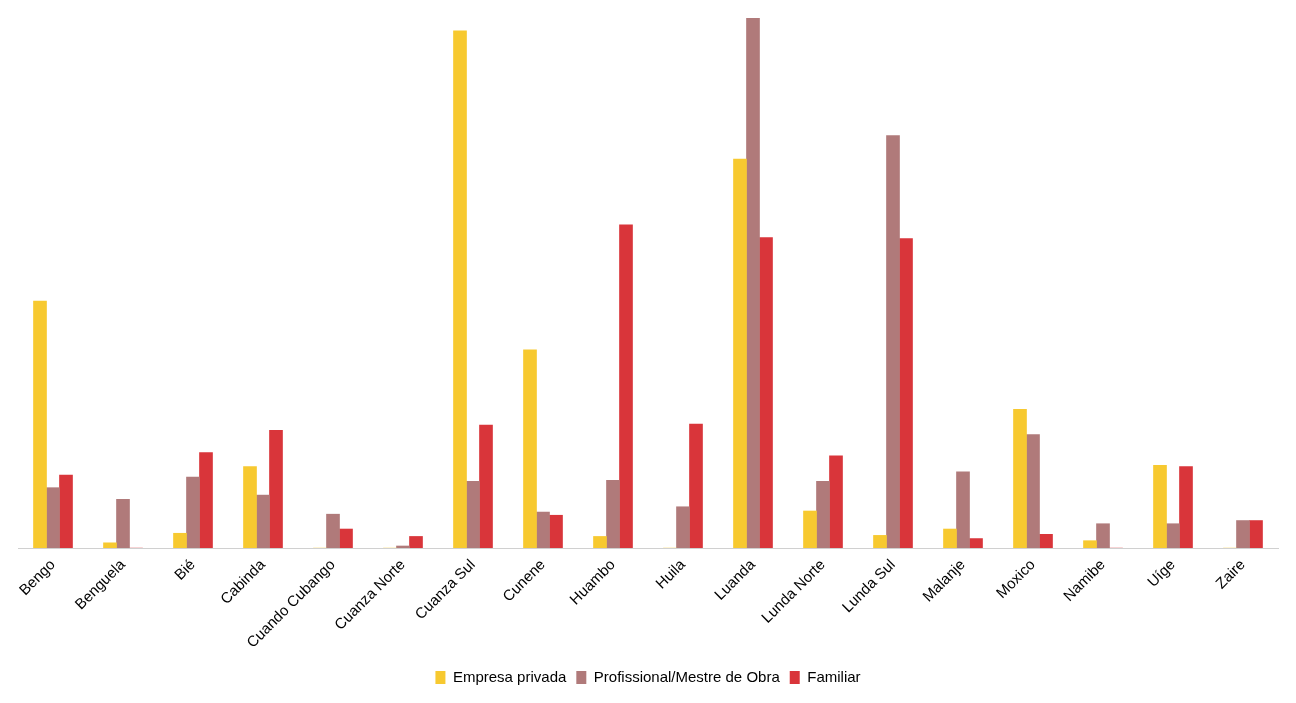 The height and width of the screenshot is (703, 1296). I want to click on legend-label: Profissional/Mestre de Obra, so click(687, 676).